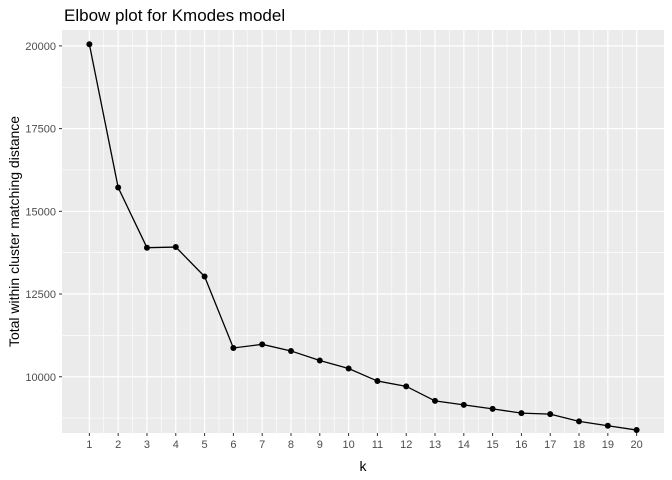 This screenshot has height=480, width=672. I want to click on x-tick-label-15: 15, so click(492, 445).